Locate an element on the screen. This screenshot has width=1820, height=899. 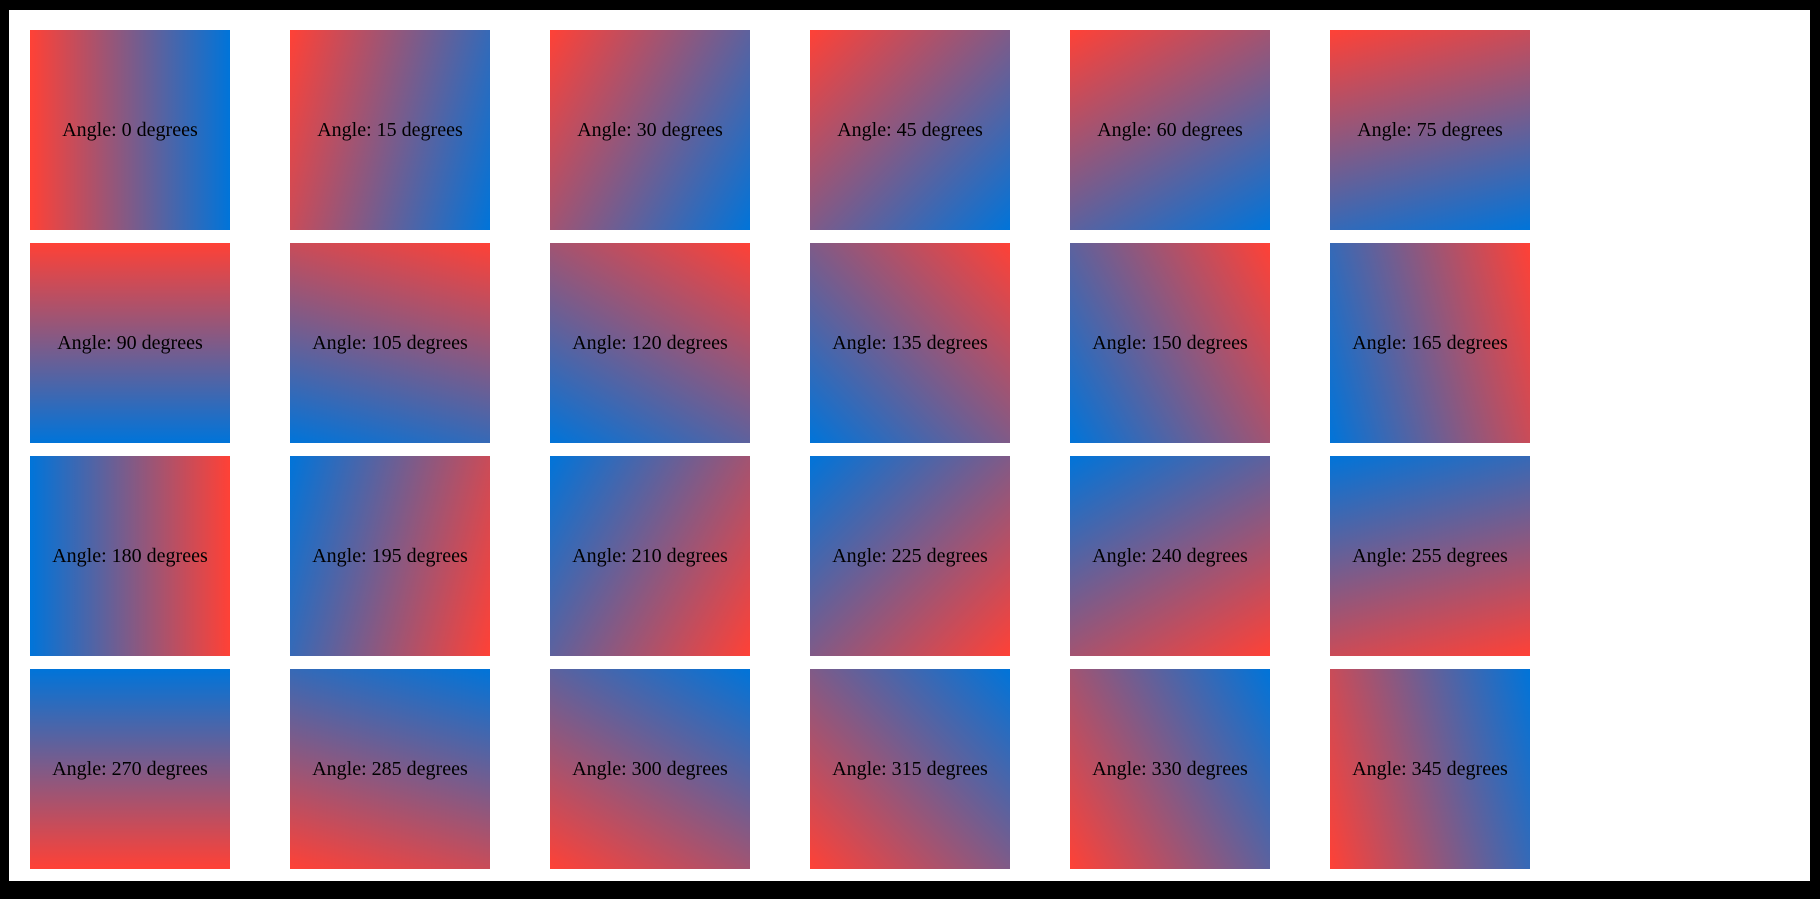
gradient-box-240: Angle: 240 degrees is located at coordinates (1170, 556).